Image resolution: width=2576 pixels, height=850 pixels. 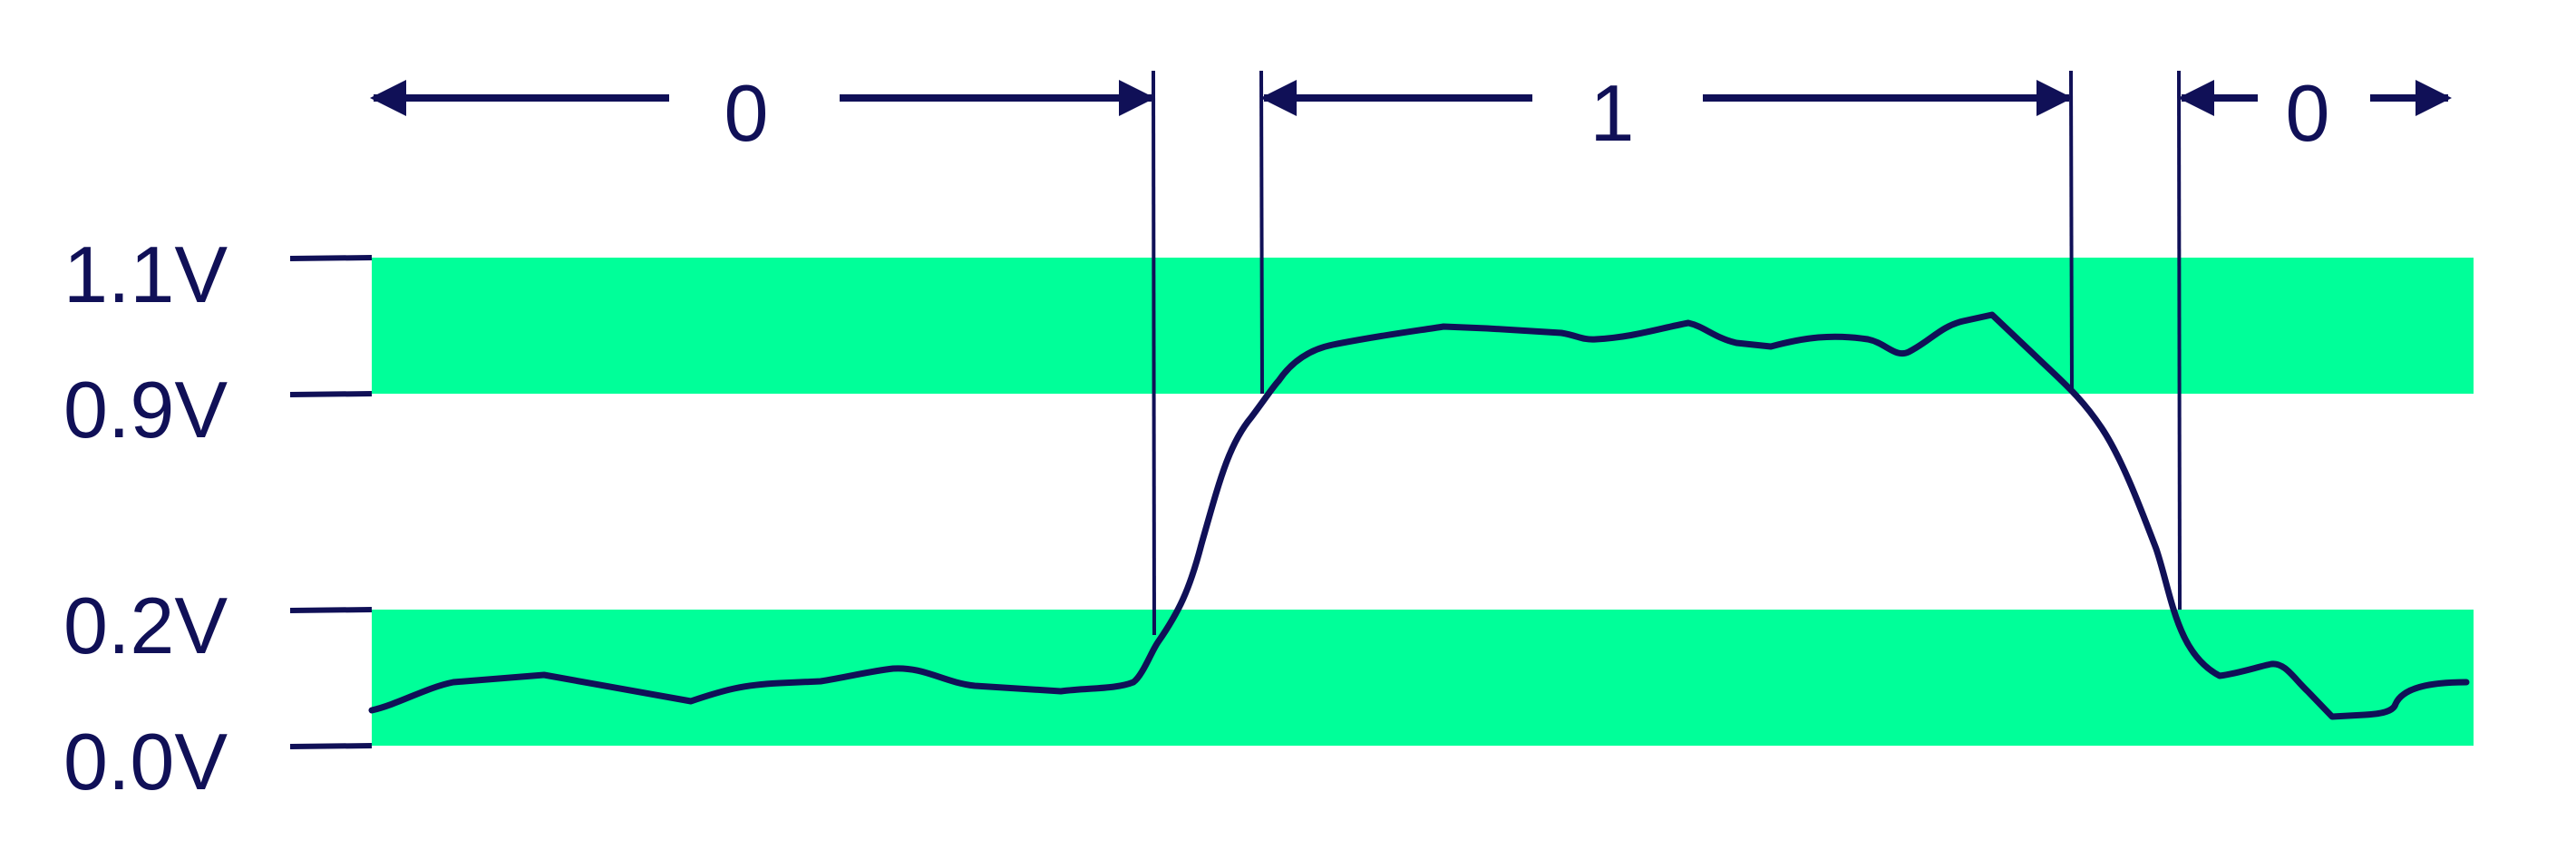 What do you see at coordinates (1423, 326) in the screenshot?
I see `high-level-band` at bounding box center [1423, 326].